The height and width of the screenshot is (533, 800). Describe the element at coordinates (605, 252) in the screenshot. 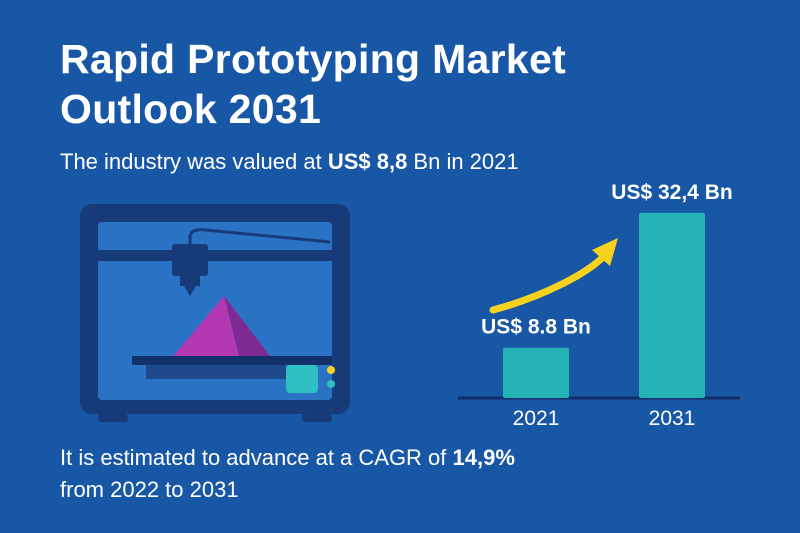

I see `trend-arrowhead-icon` at that location.